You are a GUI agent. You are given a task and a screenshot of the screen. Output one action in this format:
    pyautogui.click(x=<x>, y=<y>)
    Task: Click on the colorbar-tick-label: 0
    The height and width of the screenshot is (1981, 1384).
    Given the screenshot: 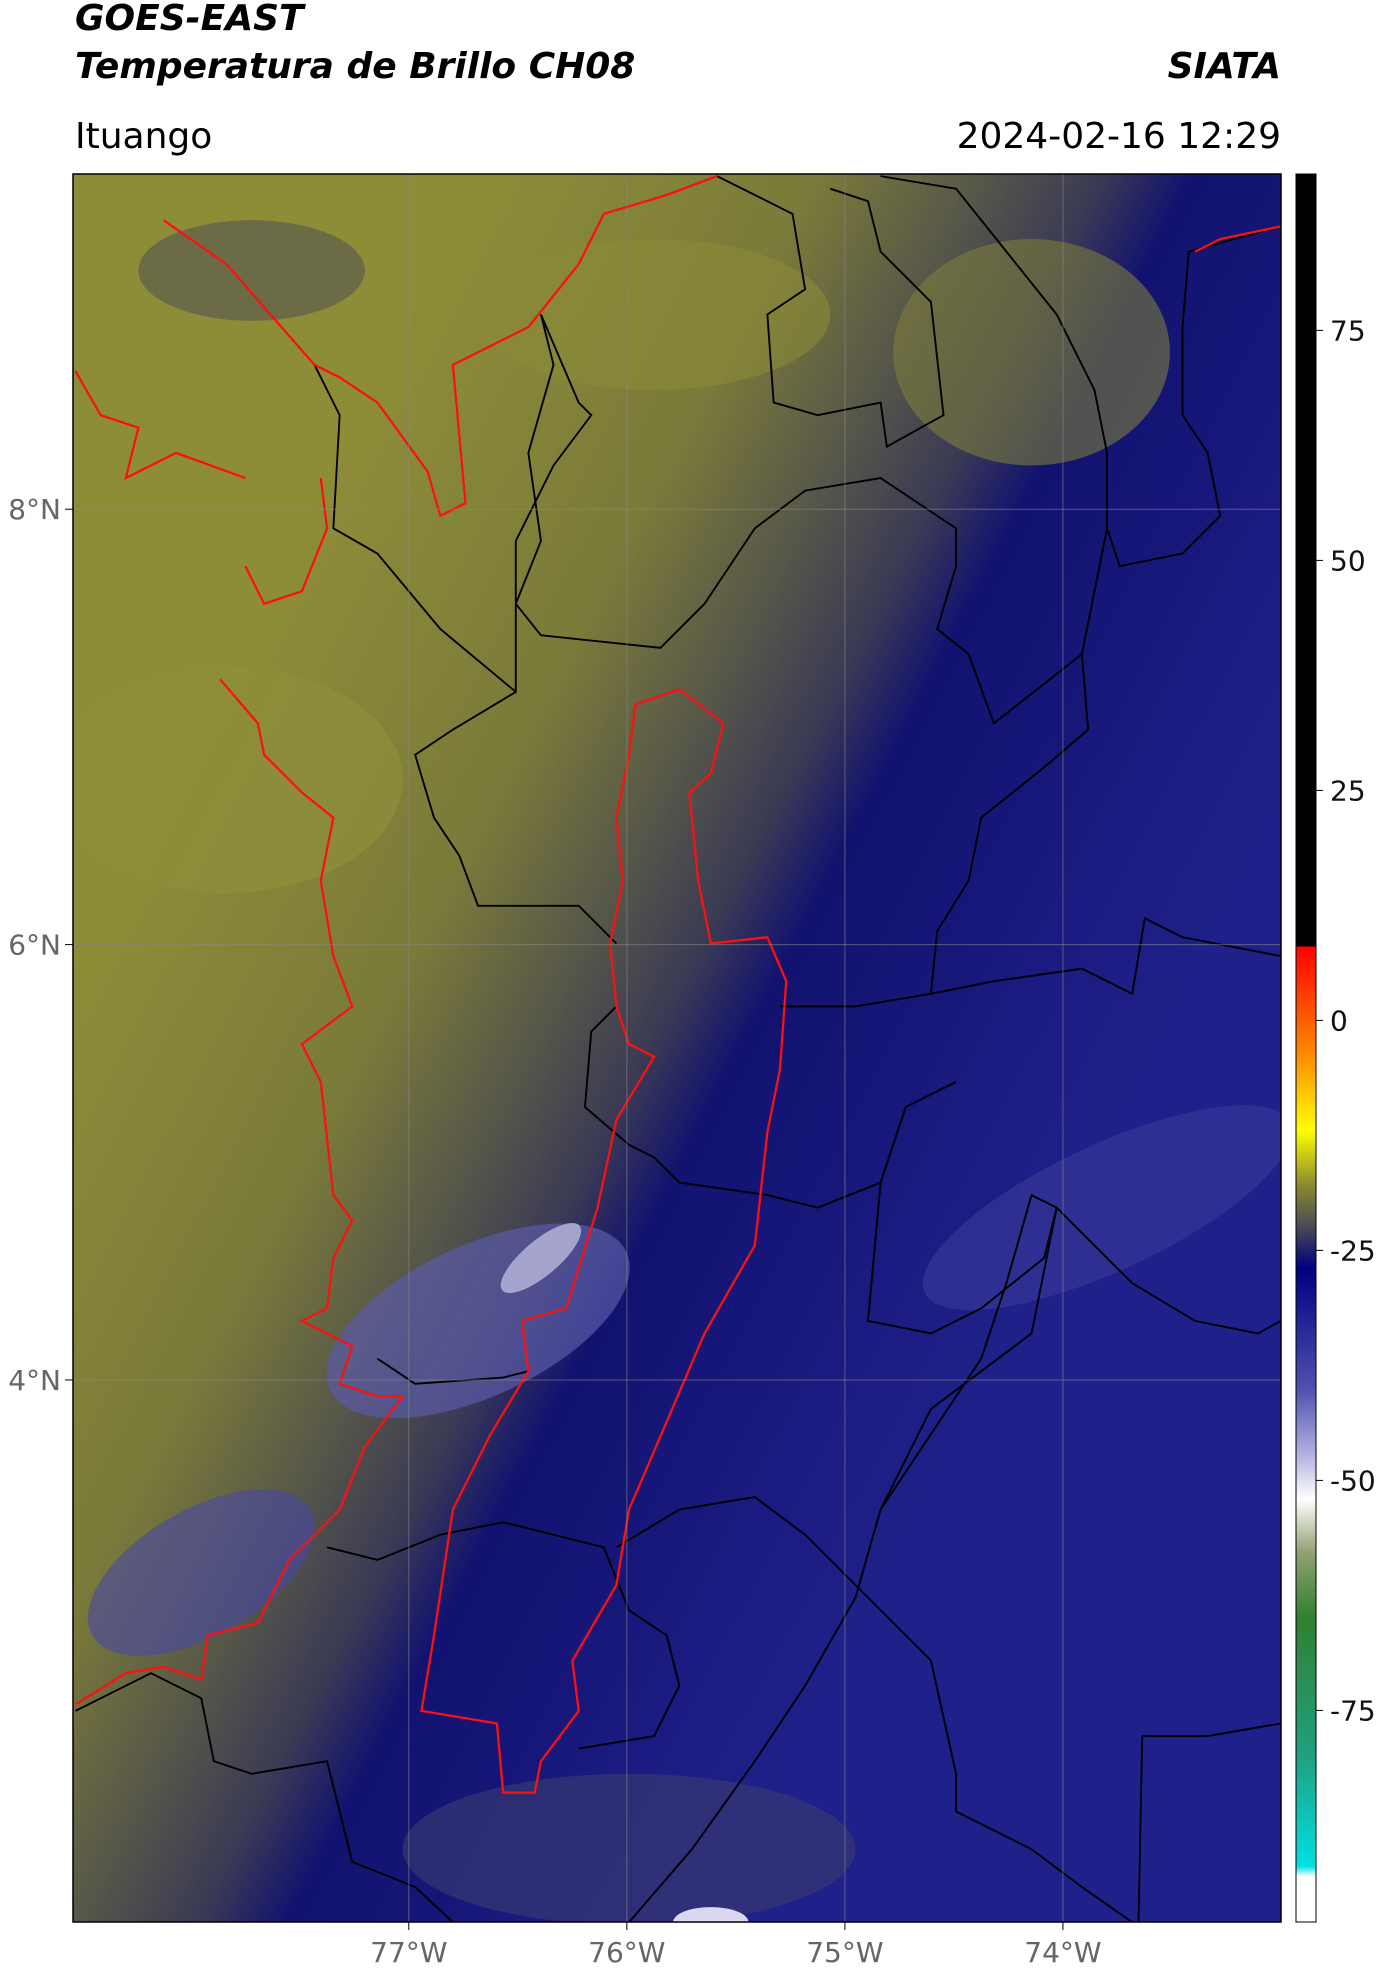 What is the action you would take?
    pyautogui.click(x=1339, y=1020)
    